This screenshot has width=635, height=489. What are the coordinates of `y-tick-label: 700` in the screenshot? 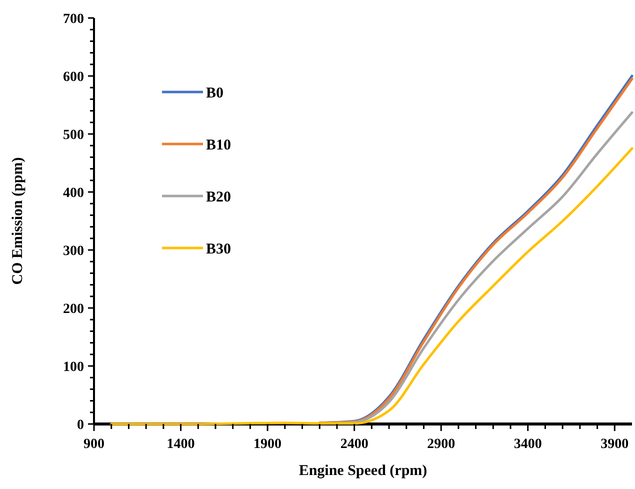 It's located at (73, 19).